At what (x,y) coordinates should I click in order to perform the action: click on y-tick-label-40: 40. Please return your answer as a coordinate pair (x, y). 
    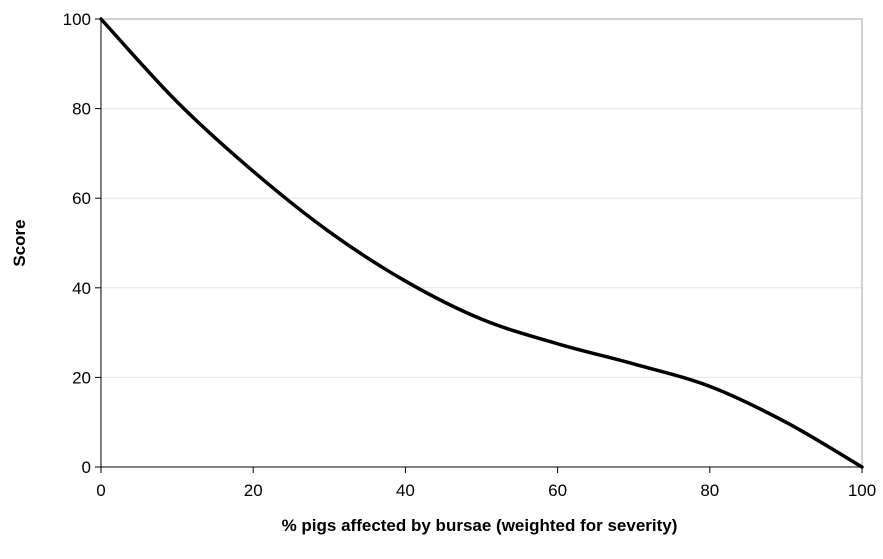
    Looking at the image, I should click on (81, 288).